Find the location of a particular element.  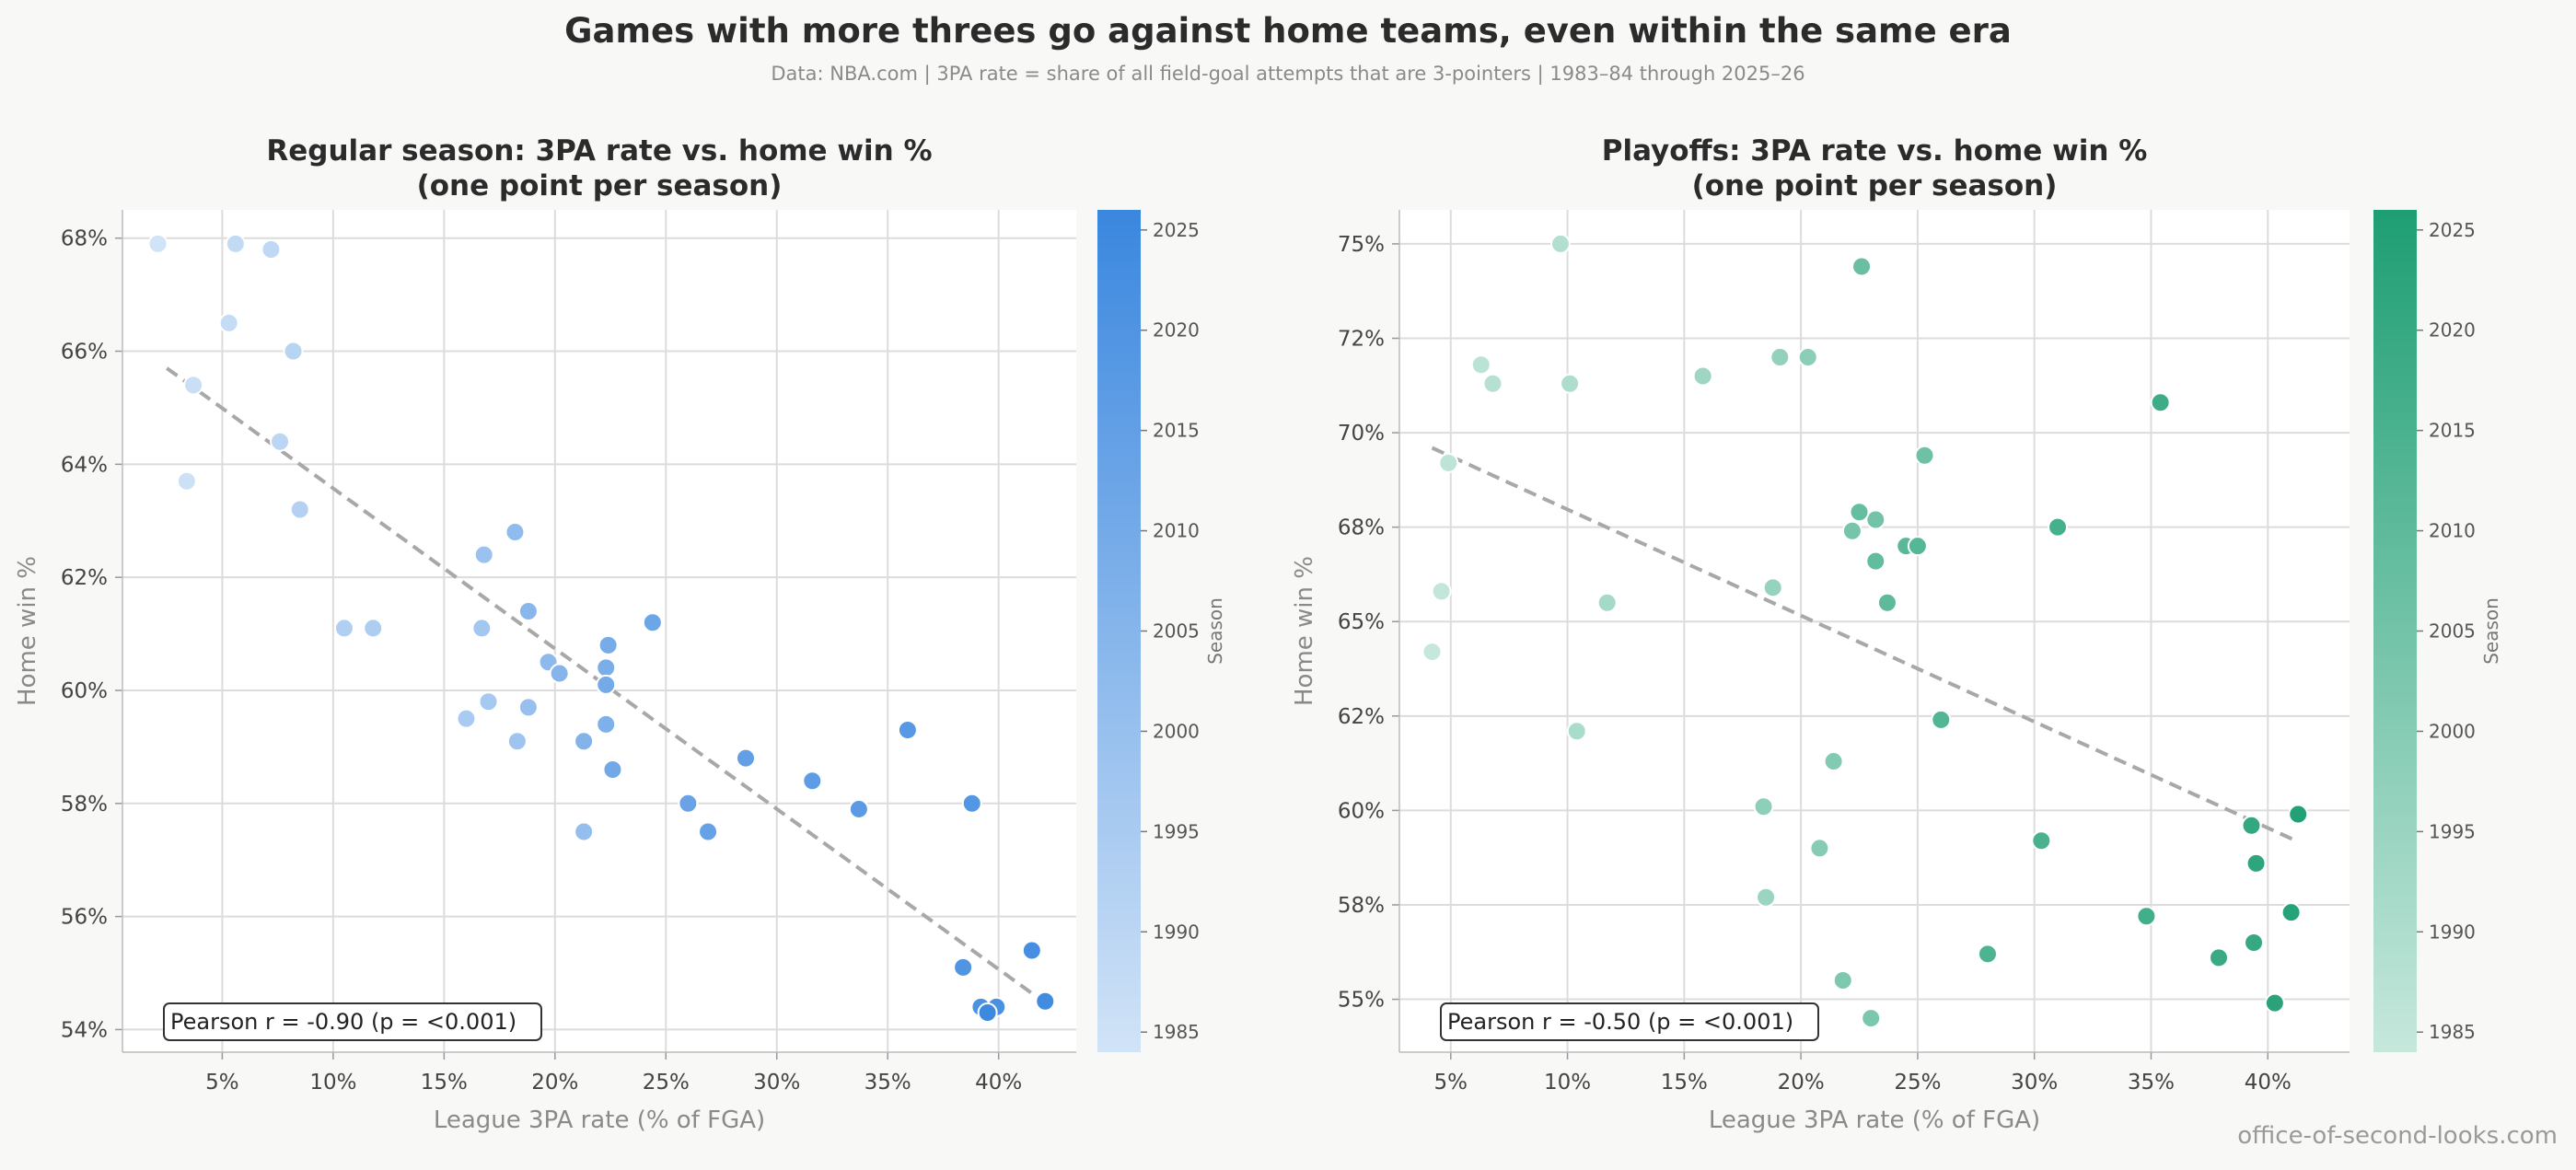

y-tick-label: 58% is located at coordinates (84, 805).